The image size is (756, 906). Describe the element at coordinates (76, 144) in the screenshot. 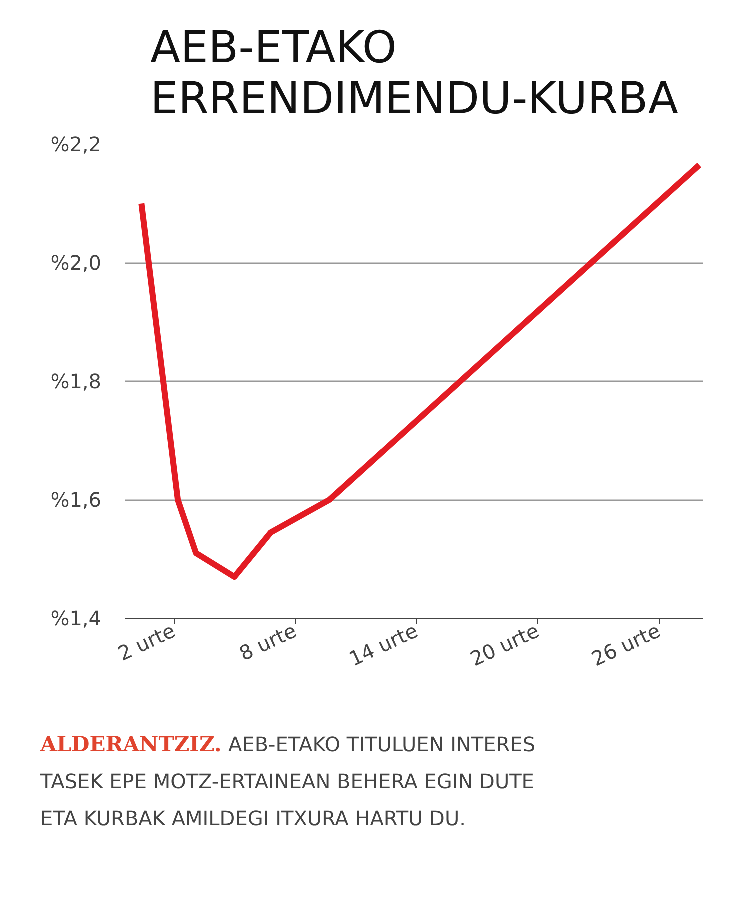

I see `y-tick-label: %2,2` at that location.